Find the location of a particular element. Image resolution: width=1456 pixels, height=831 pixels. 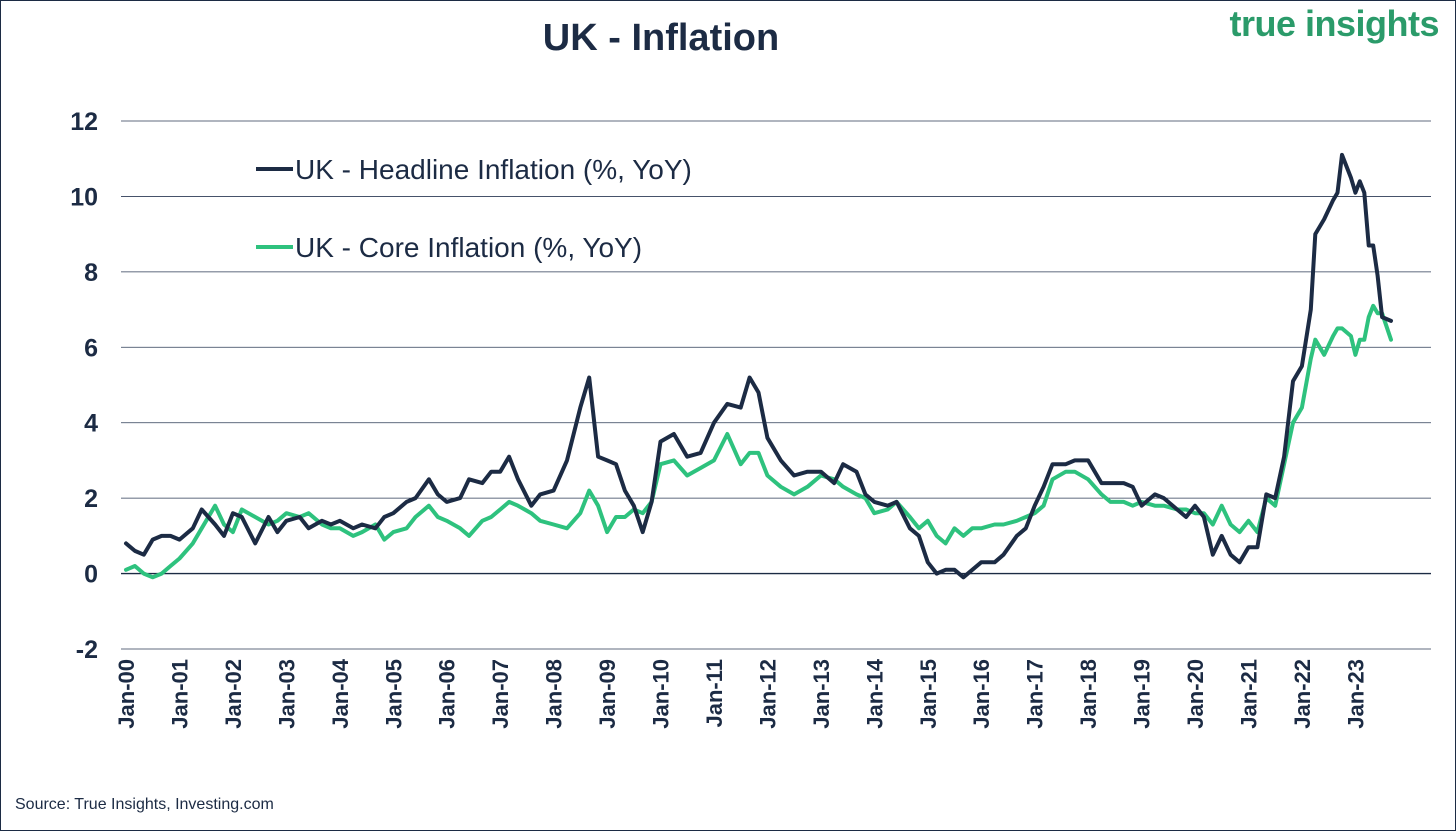

x-tick-label: Jan-22 is located at coordinates (1302, 694).